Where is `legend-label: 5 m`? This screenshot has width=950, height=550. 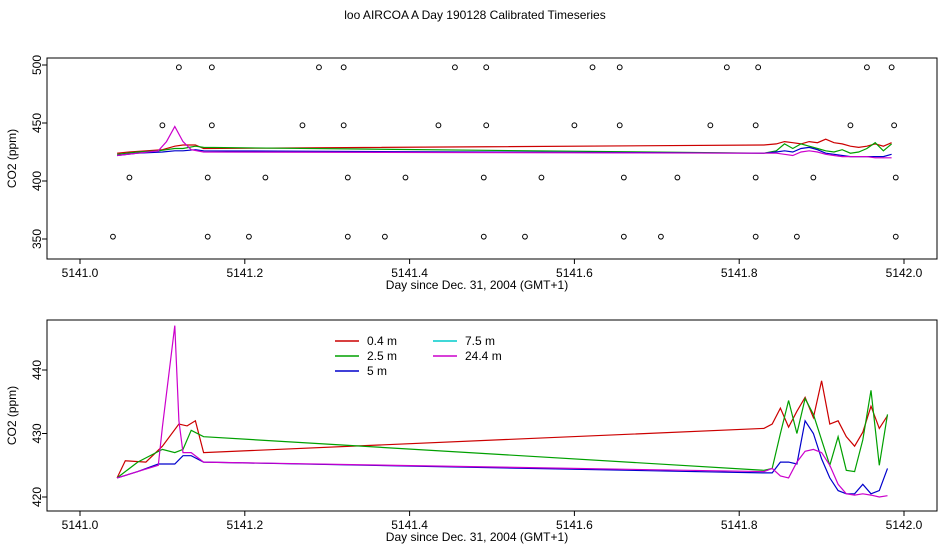
legend-label: 5 m is located at coordinates (377, 371).